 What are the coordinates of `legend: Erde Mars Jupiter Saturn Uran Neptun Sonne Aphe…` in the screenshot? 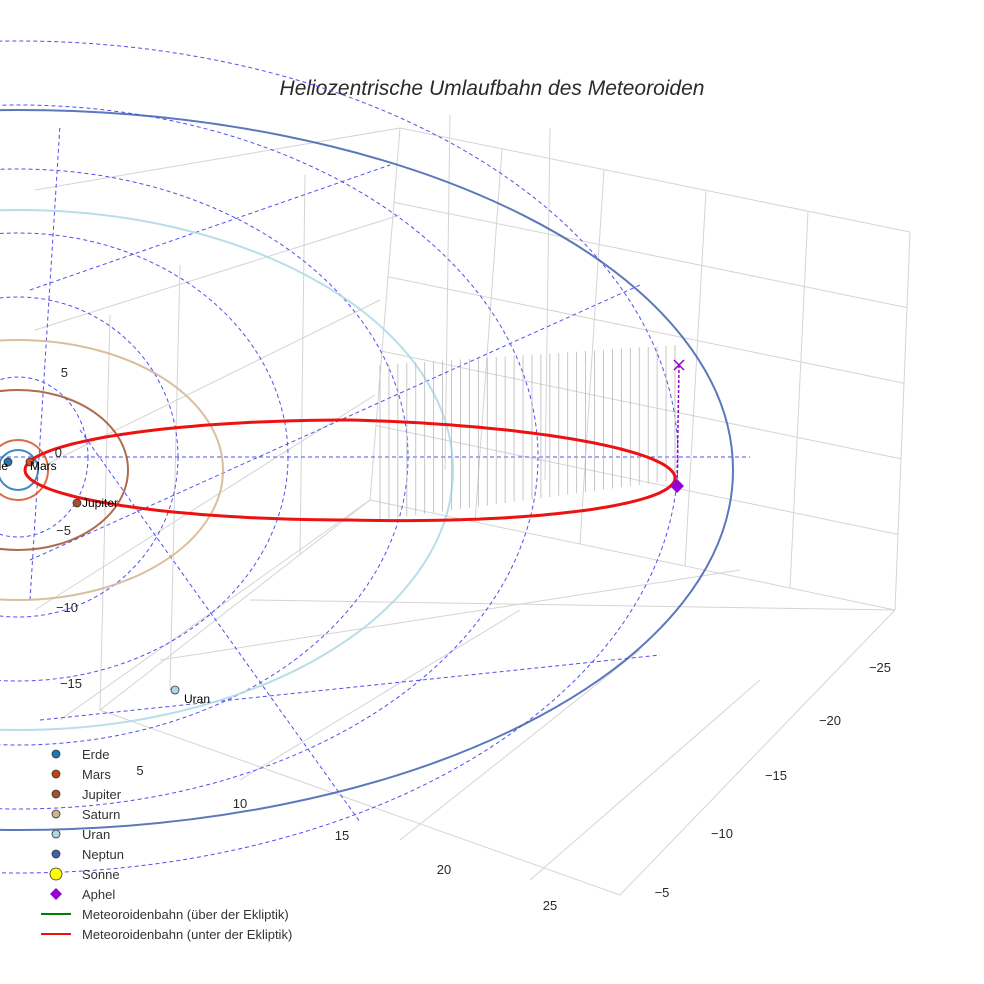 It's located at (166, 844).